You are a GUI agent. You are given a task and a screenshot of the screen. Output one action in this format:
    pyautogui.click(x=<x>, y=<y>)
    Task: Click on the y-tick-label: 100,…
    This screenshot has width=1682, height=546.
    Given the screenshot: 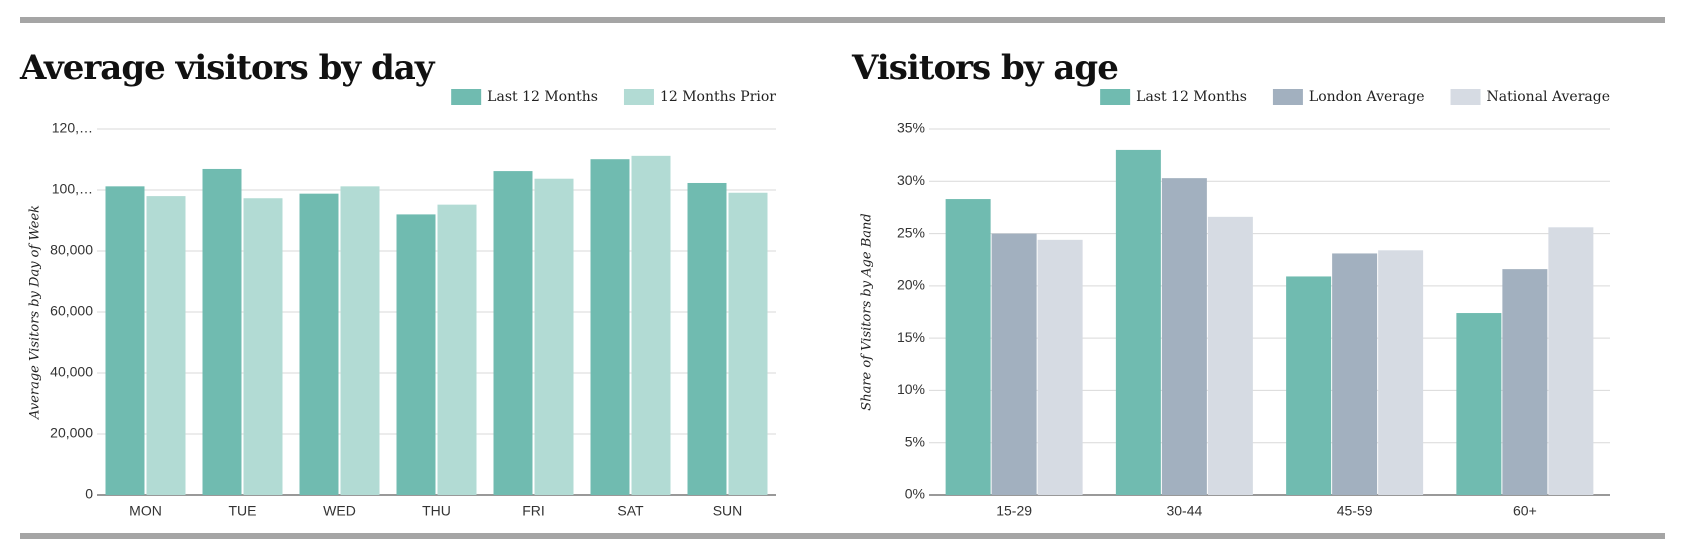 What is the action you would take?
    pyautogui.click(x=72, y=189)
    